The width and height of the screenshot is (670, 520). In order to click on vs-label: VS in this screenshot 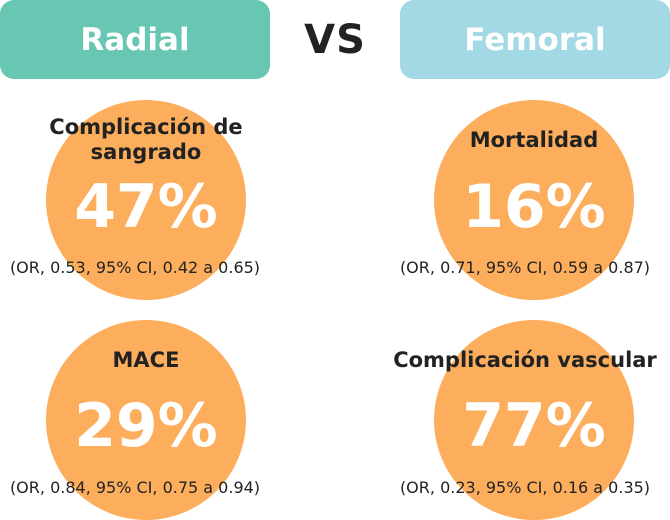, I will do `click(335, 40)`.